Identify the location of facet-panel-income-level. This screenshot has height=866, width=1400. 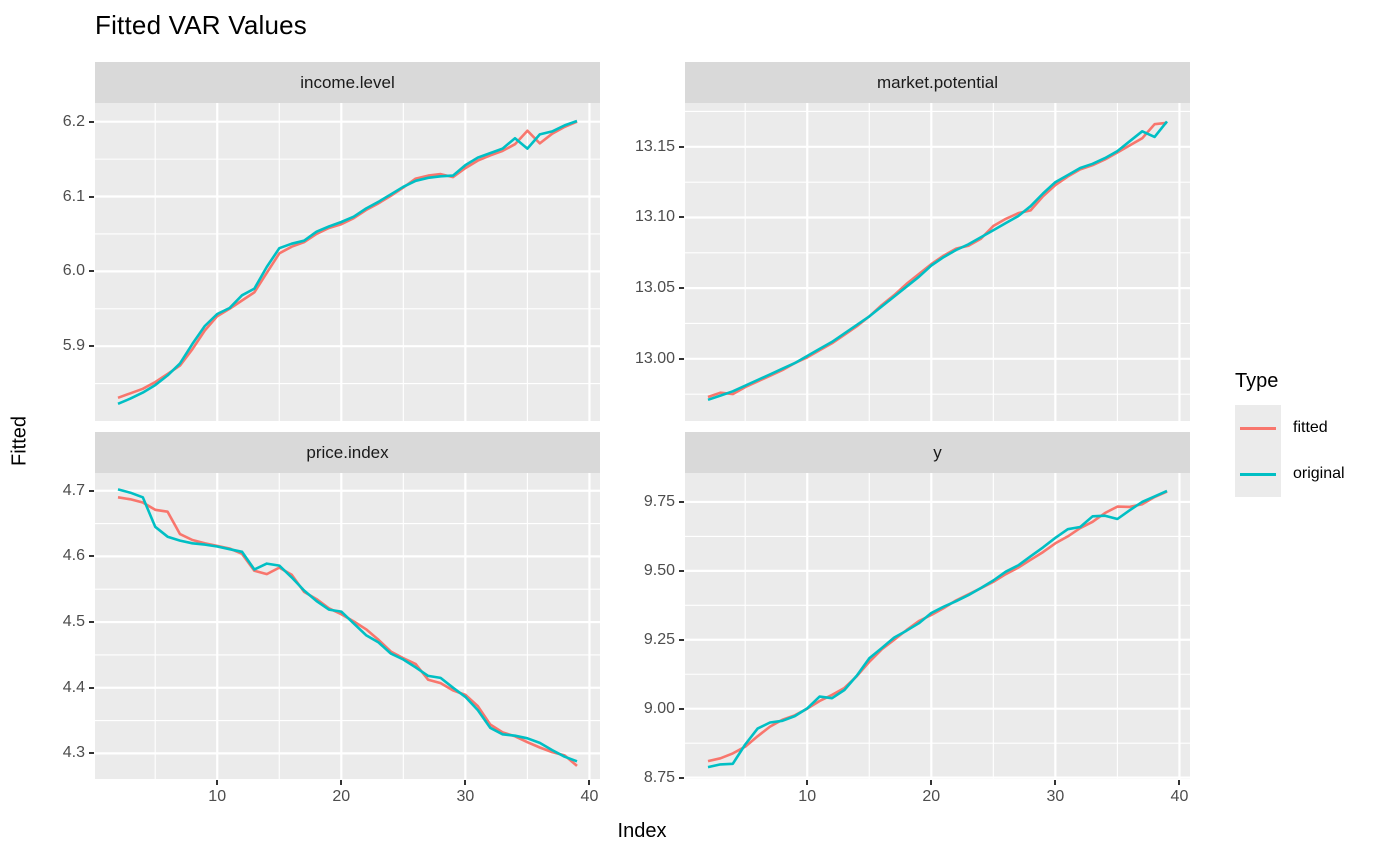
(347, 262).